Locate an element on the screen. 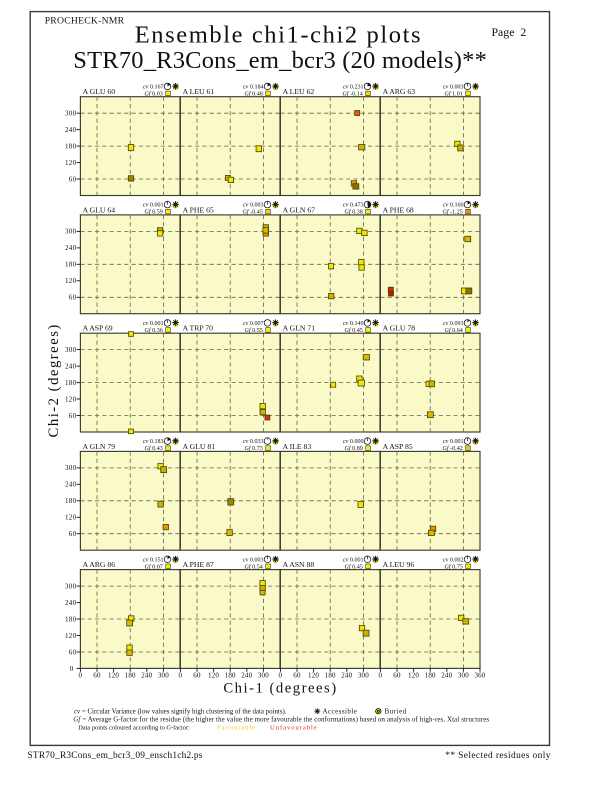  svg-text: A PHE 68 is located at coordinates (398, 209).